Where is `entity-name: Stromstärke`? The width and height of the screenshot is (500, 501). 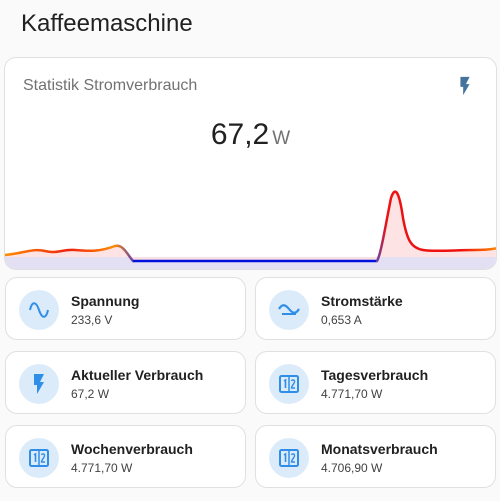
entity-name: Stromstärke is located at coordinates (362, 301).